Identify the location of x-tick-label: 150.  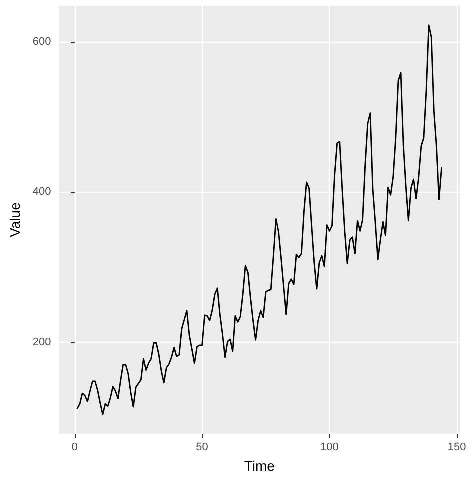
(457, 448).